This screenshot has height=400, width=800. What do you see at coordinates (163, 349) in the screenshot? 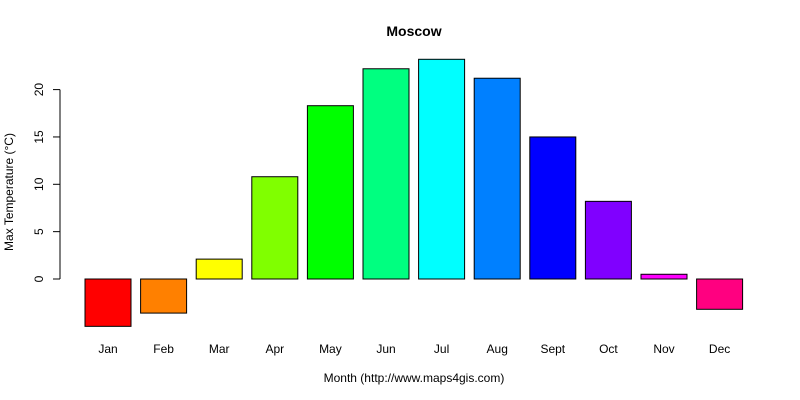
I see `x-tick-label: Feb` at bounding box center [163, 349].